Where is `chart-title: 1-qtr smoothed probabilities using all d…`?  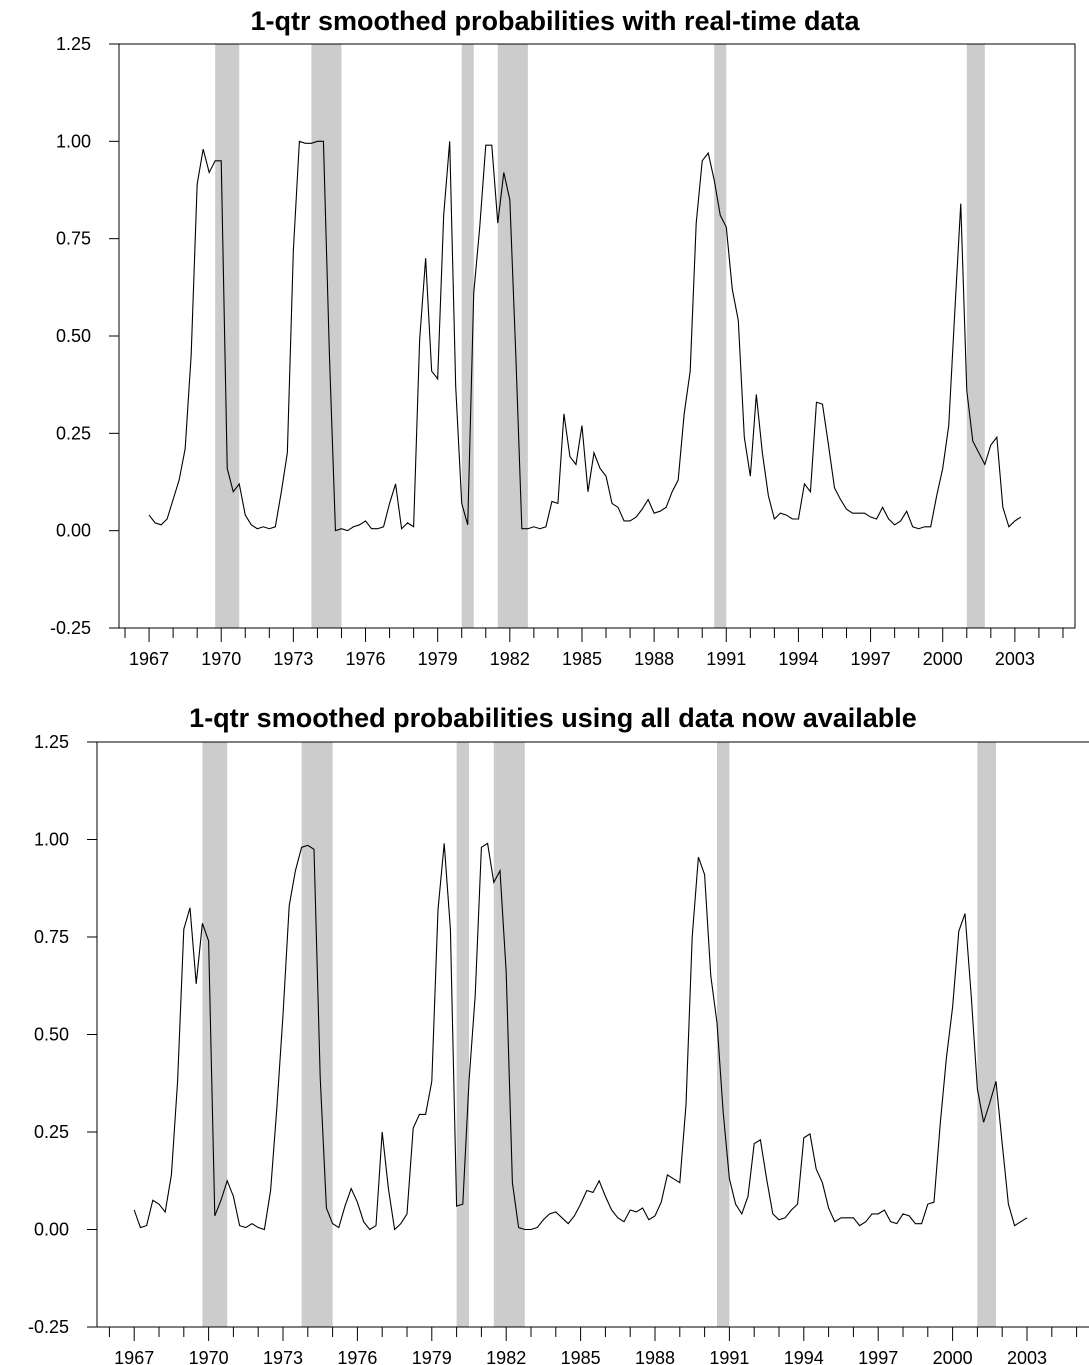
chart-title: 1-qtr smoothed probabilities using all d… is located at coordinates (553, 718).